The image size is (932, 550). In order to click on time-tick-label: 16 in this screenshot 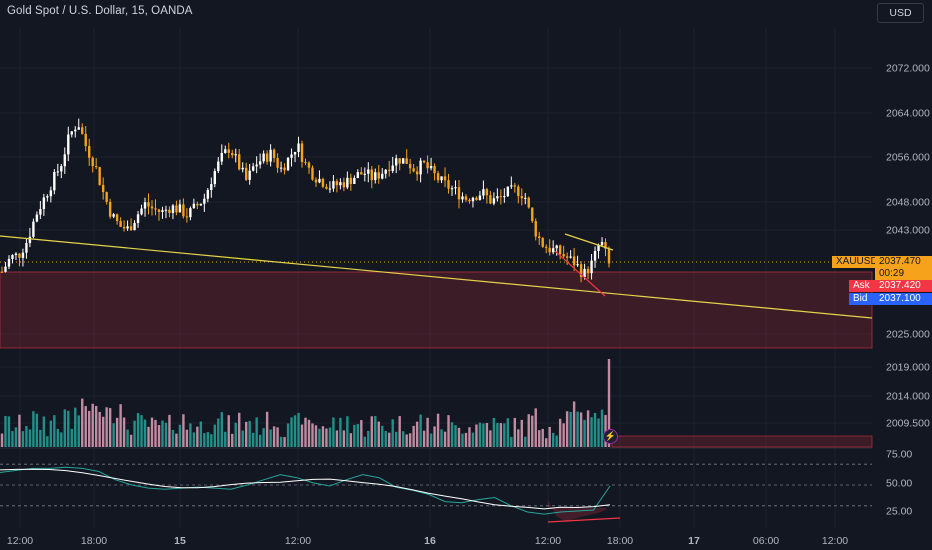, I will do `click(430, 541)`.